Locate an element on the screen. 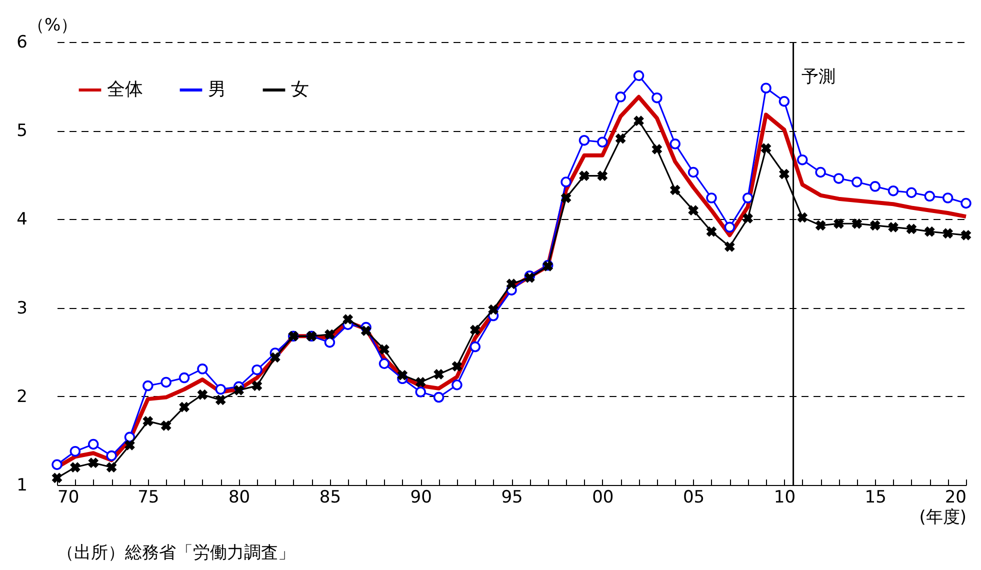  ref-line-label: 予測 is located at coordinates (818, 77).